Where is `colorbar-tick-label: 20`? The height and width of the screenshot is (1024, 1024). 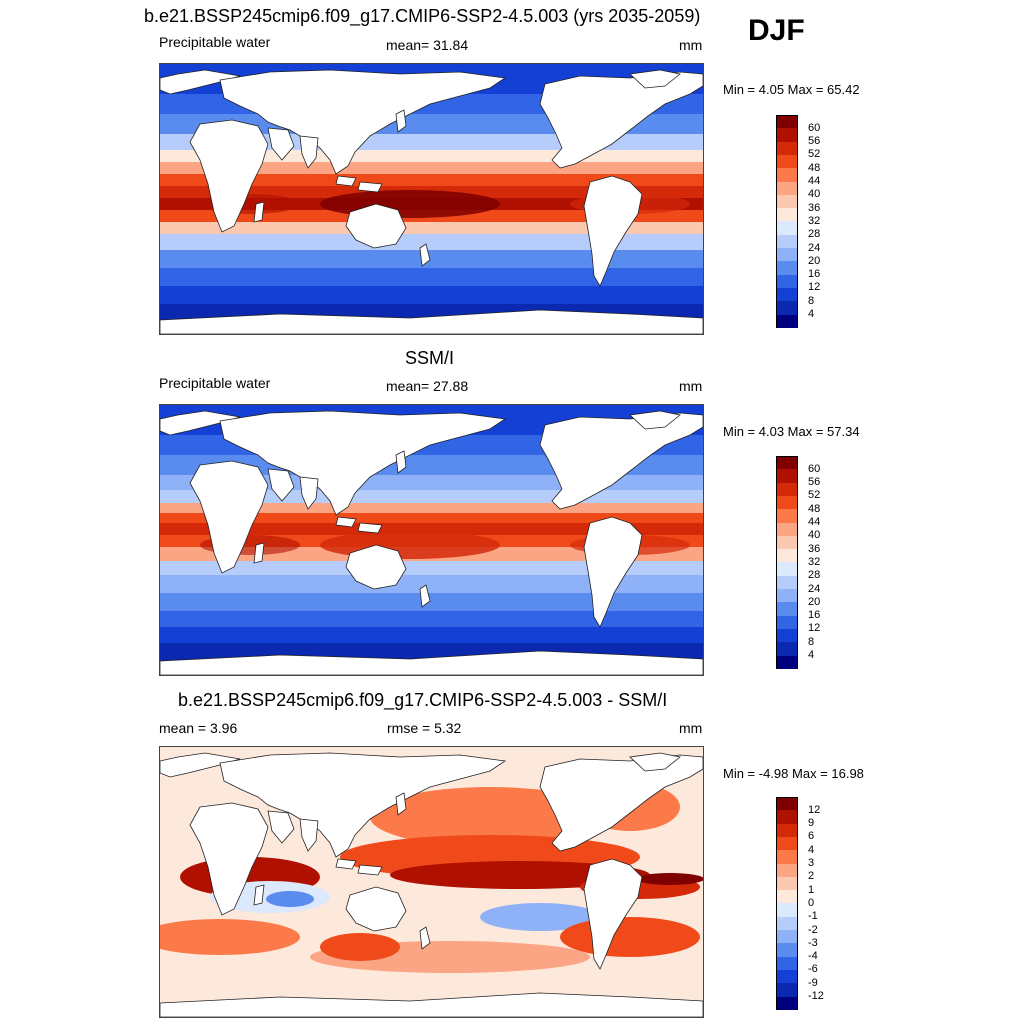 colorbar-tick-label: 20 is located at coordinates (814, 601).